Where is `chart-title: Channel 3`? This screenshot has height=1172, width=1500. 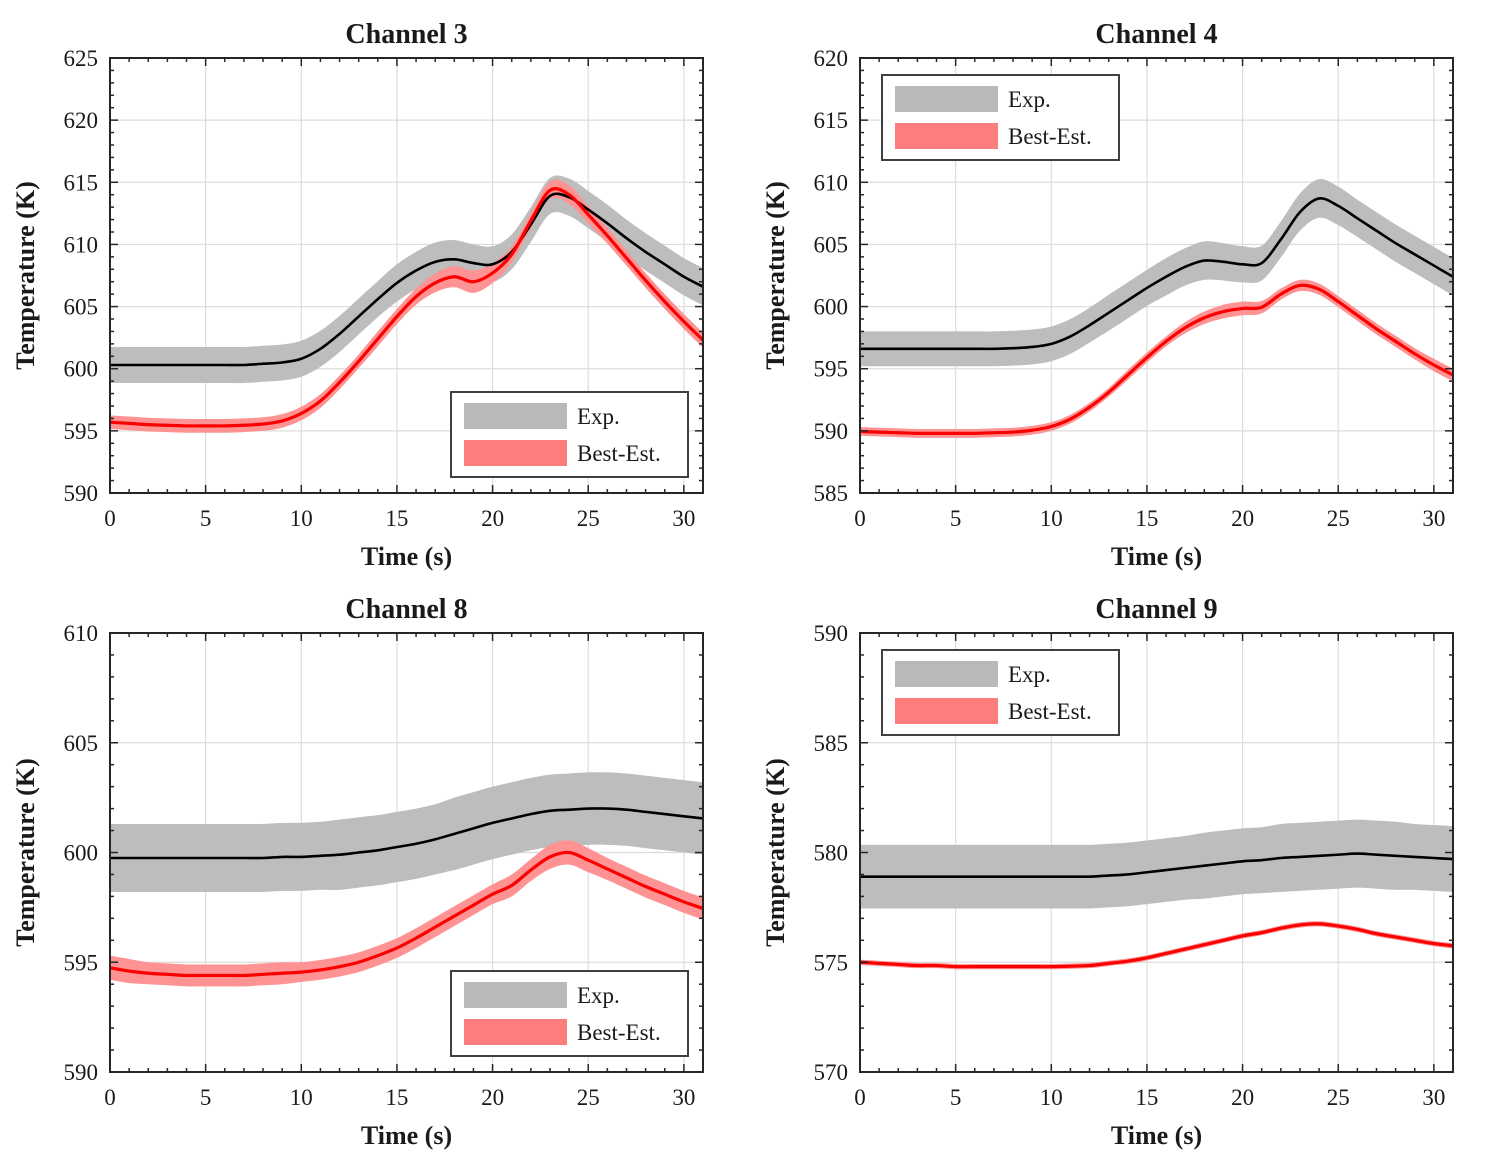
chart-title: Channel 3 is located at coordinates (406, 34).